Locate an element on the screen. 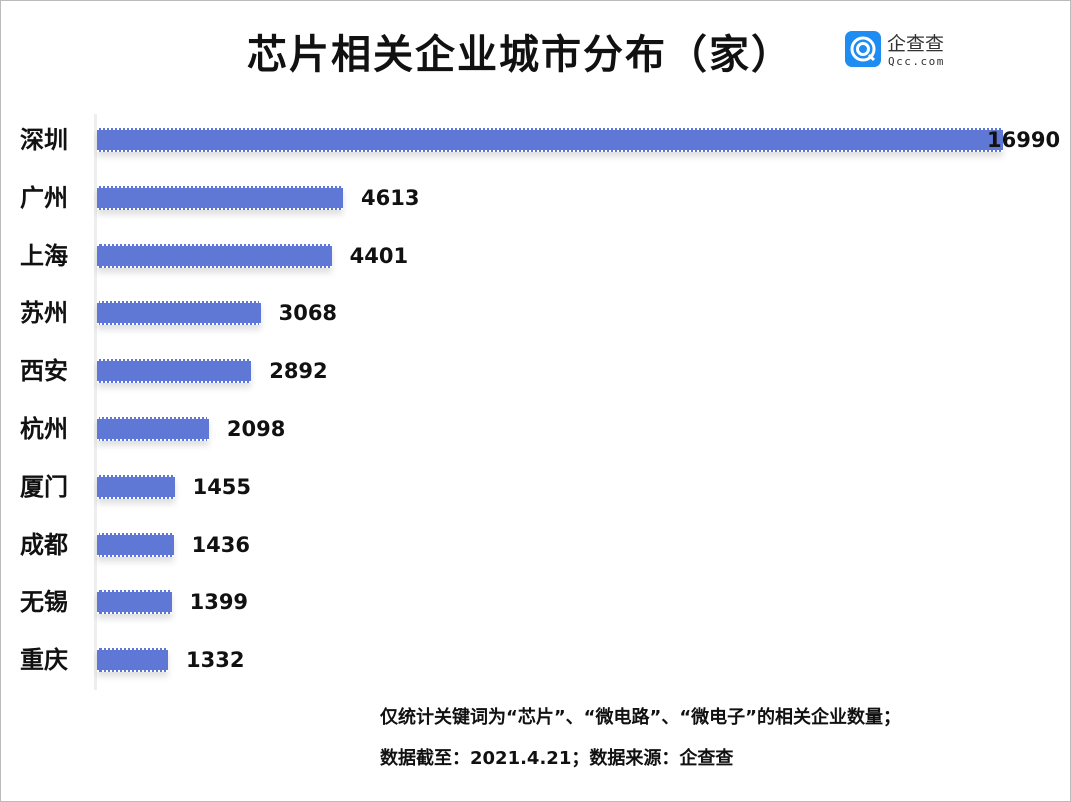  category-label: 无锡 is located at coordinates (44, 602).